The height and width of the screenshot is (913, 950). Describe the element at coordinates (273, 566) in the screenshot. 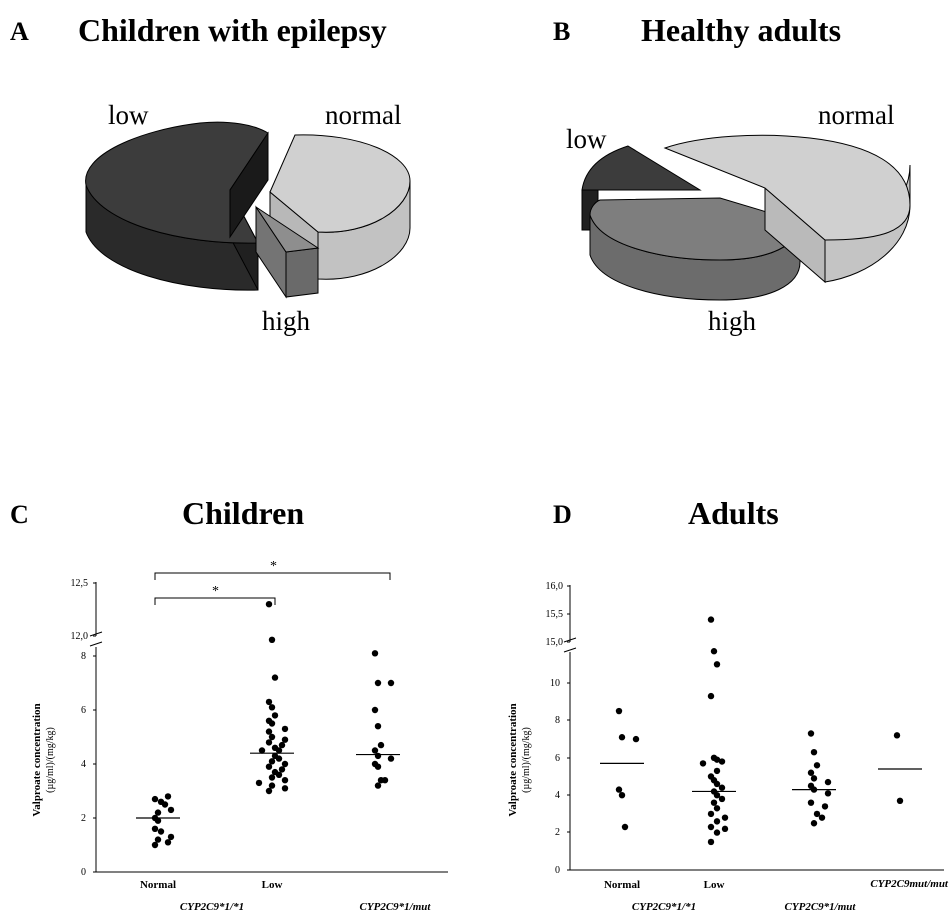

I see `sig-star-c-2: *` at that location.